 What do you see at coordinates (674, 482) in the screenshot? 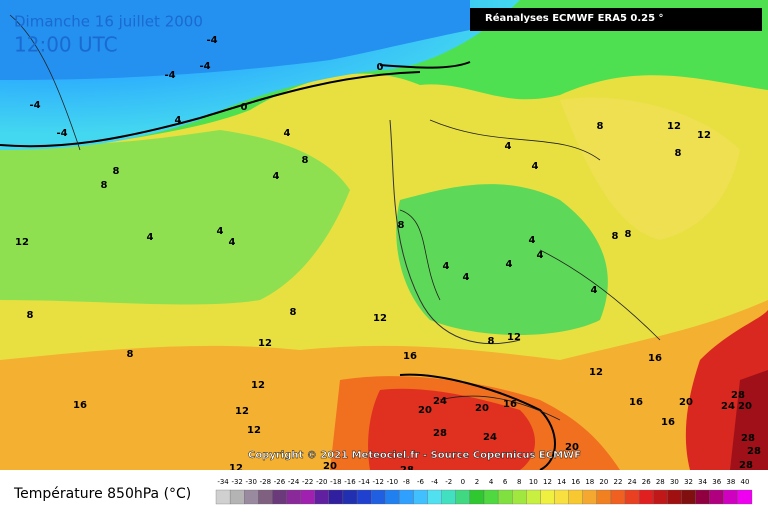
I see `legend-label: 30` at bounding box center [674, 482].